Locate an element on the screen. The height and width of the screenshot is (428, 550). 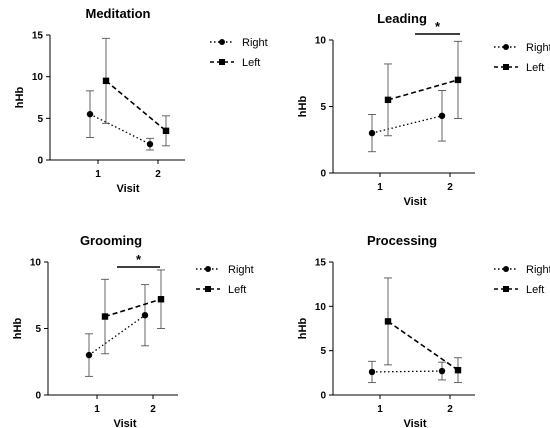
chart-title: Meditation is located at coordinates (118, 13).